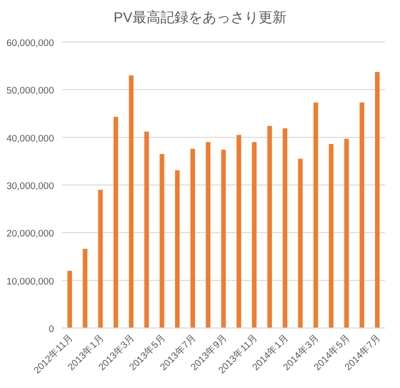 The image size is (400, 388). Describe the element at coordinates (30, 138) in the screenshot. I see `y-tick-label: 40,000,000` at that location.